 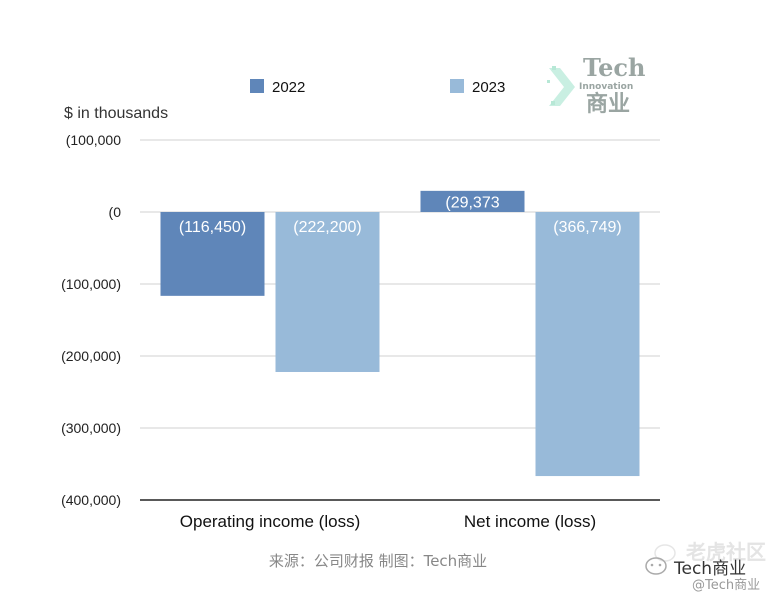 What do you see at coordinates (288, 87) in the screenshot?
I see `legend-label-2022: 2022` at bounding box center [288, 87].